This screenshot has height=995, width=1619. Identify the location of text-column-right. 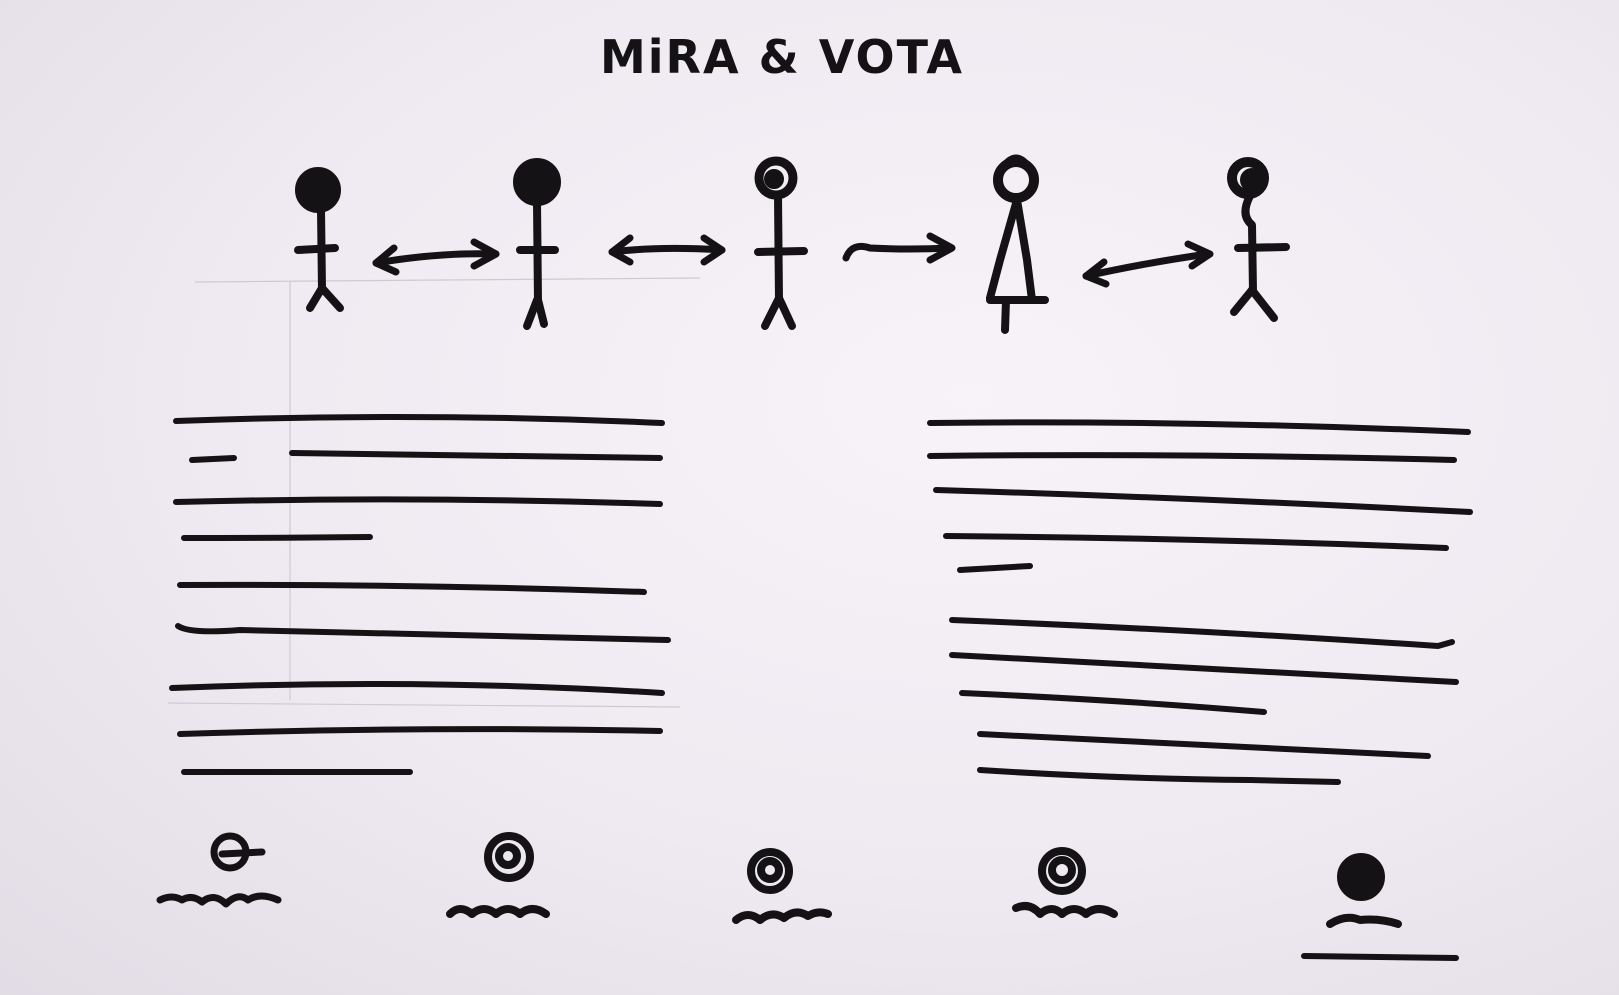
(1200, 602).